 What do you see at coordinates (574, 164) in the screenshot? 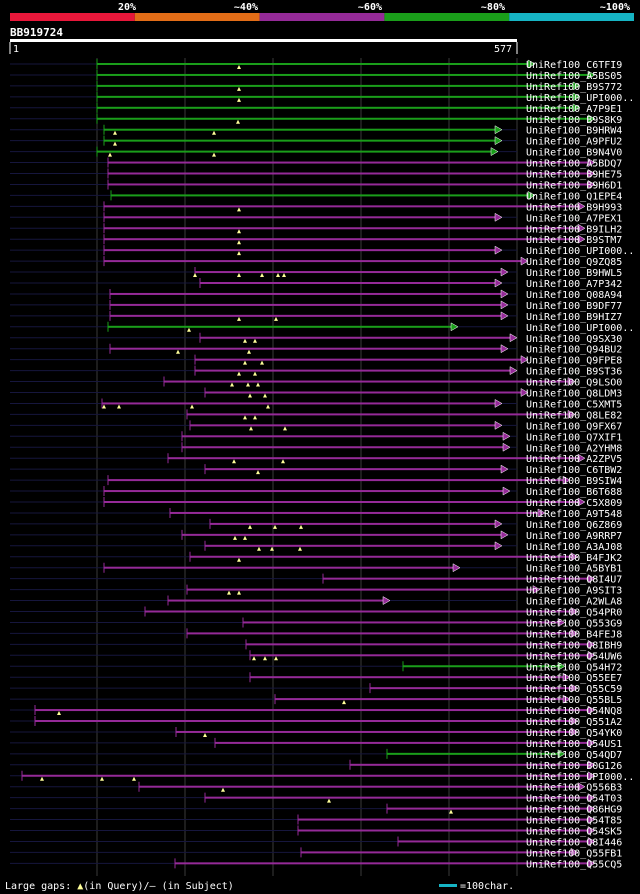
I see `hit-label: UniRef100_A5BDQ7` at bounding box center [574, 164].